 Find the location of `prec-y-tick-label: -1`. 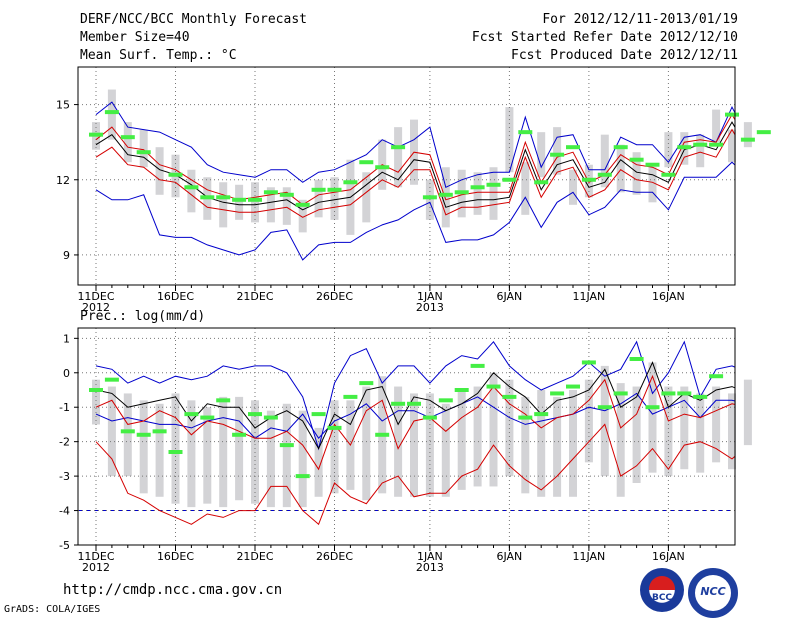

prec-y-tick-label: -1 is located at coordinates (64, 407).